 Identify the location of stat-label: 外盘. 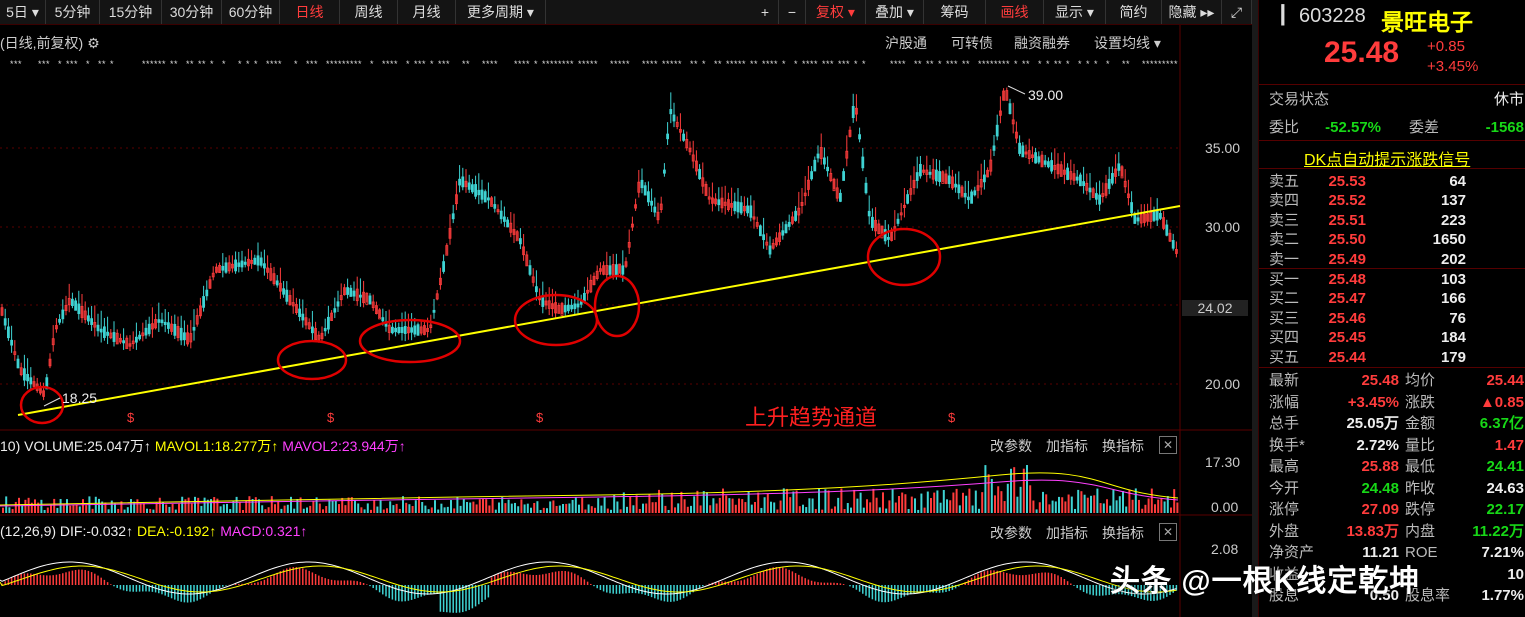
(1284, 531).